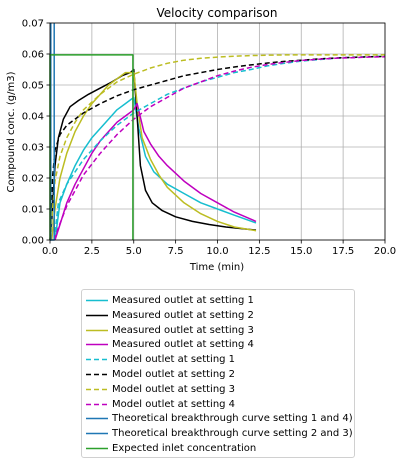 This screenshot has width=403, height=464. I want to click on legend-label: Measured outlet at setting 2, so click(183, 315).